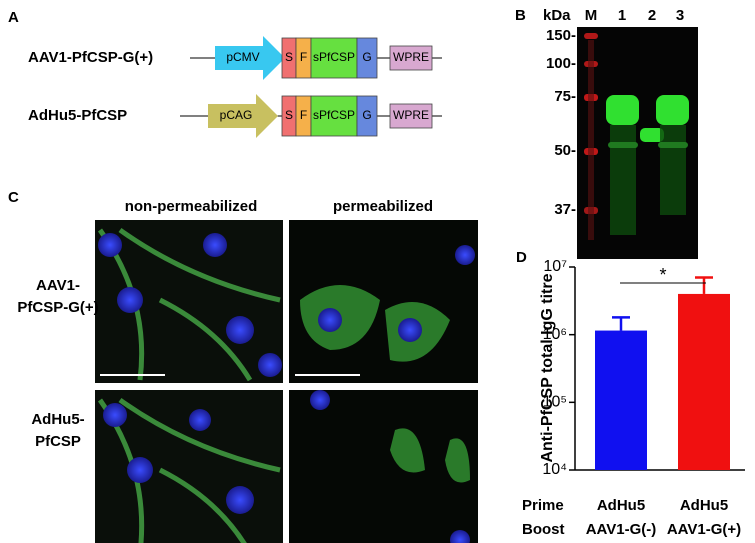 This screenshot has width=755, height=543. I want to click on significance-mark: *, so click(662, 275).